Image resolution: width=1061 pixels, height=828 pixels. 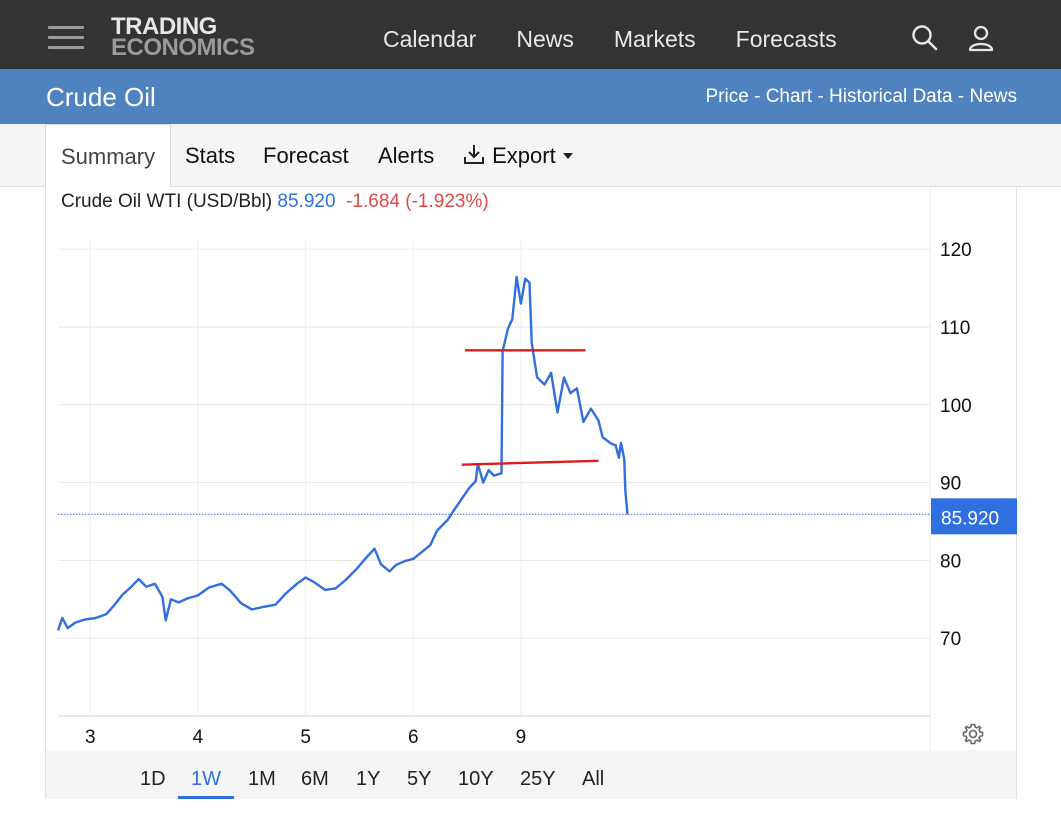 I want to click on tab-bar: Summary Stats Forecast Alerts Export, so click(x=530, y=156).